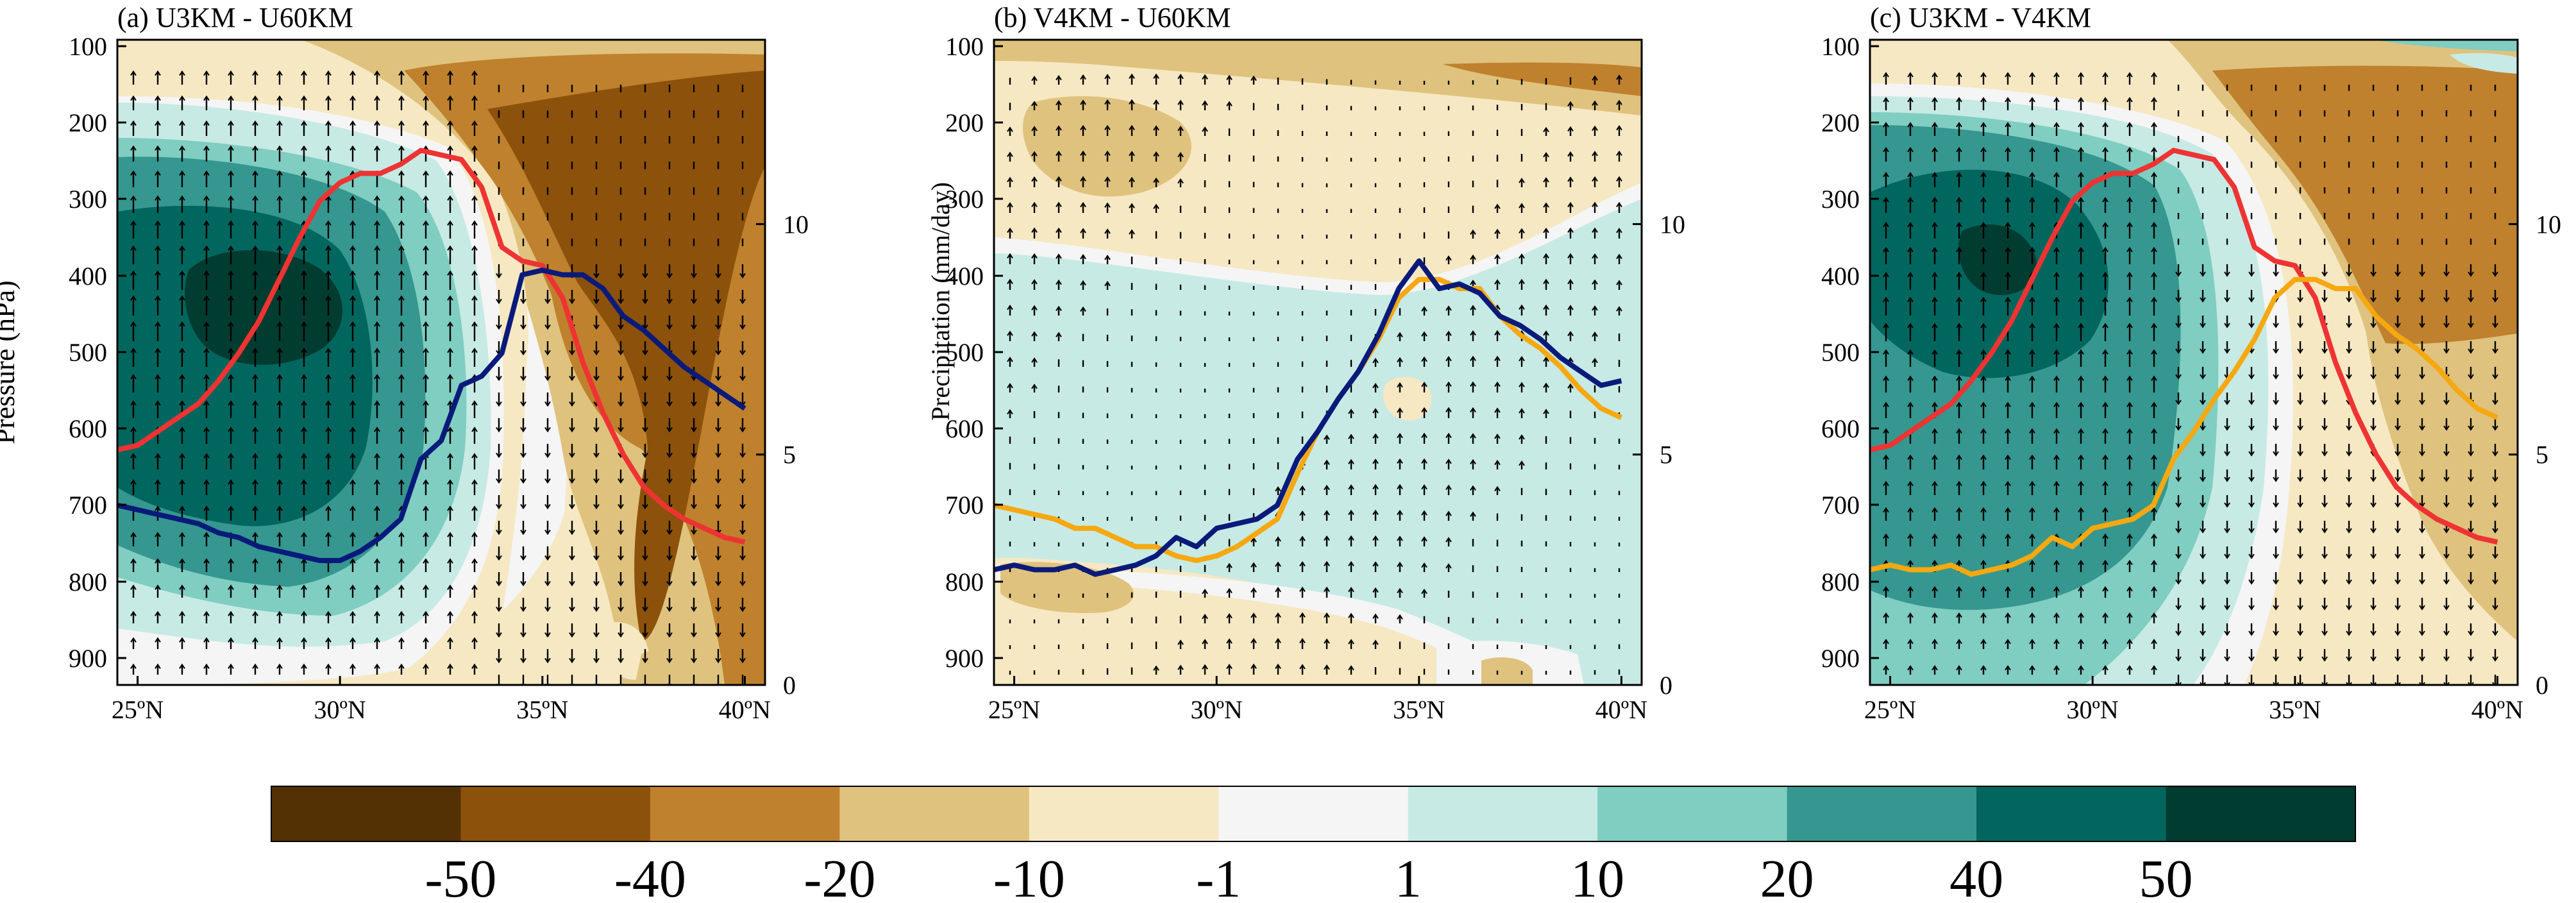 The image size is (2576, 903). What do you see at coordinates (1217, 710) in the screenshot?
I see `x-tick-label: 30ºN` at bounding box center [1217, 710].